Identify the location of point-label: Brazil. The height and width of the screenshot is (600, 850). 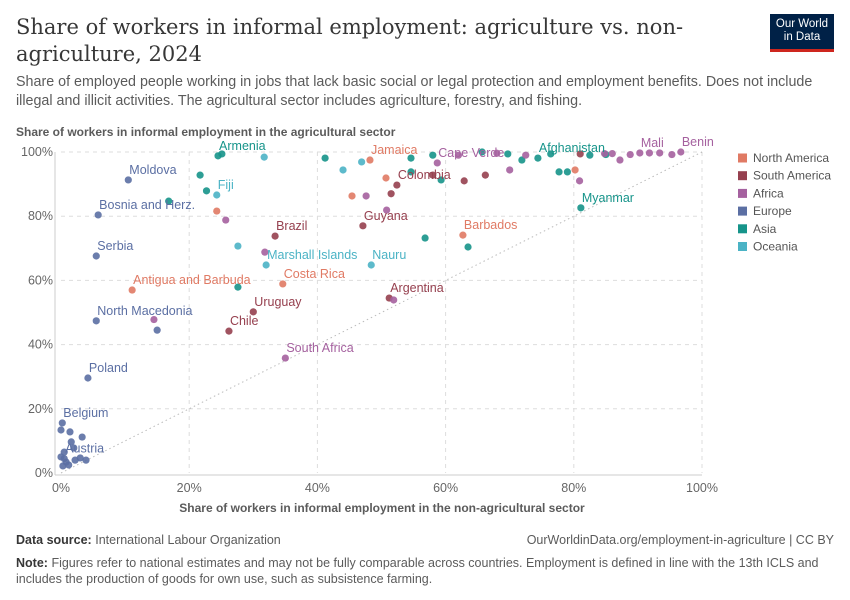
(291, 226).